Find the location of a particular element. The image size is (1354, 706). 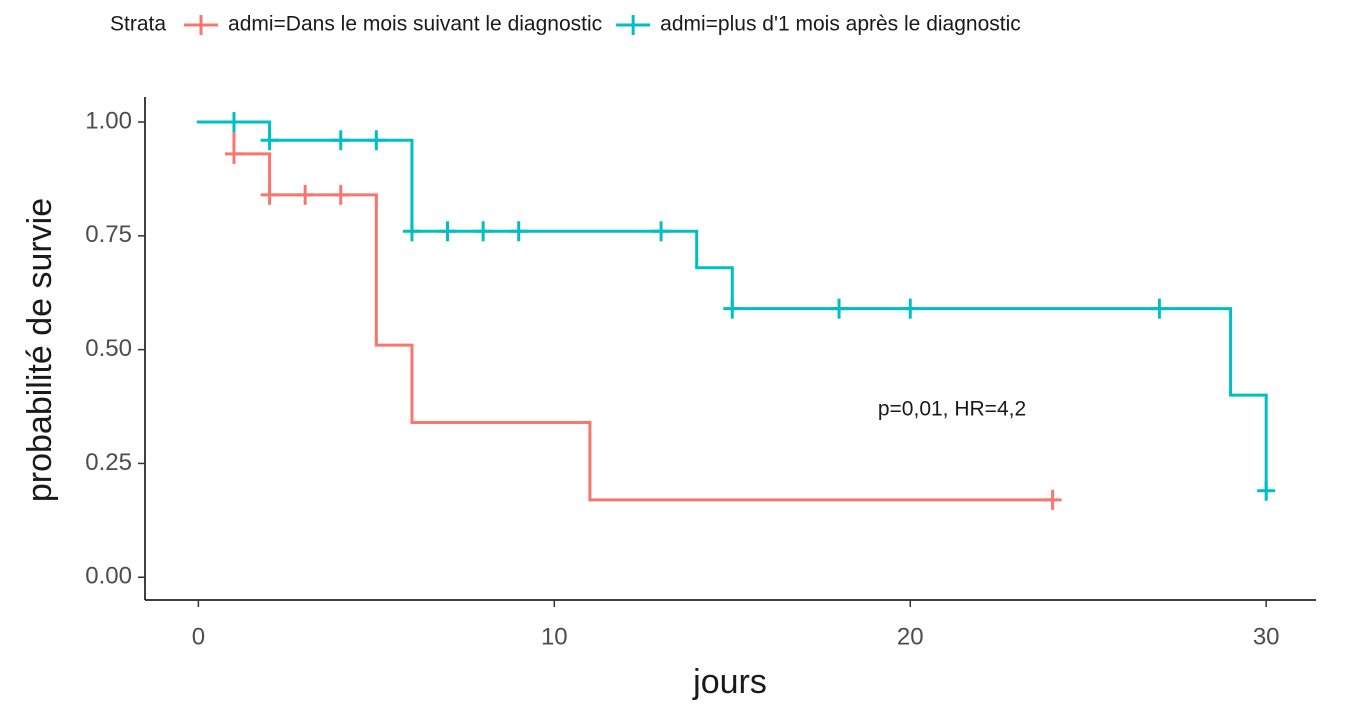

y-axis-title: probabilité de survie is located at coordinates (40, 350).